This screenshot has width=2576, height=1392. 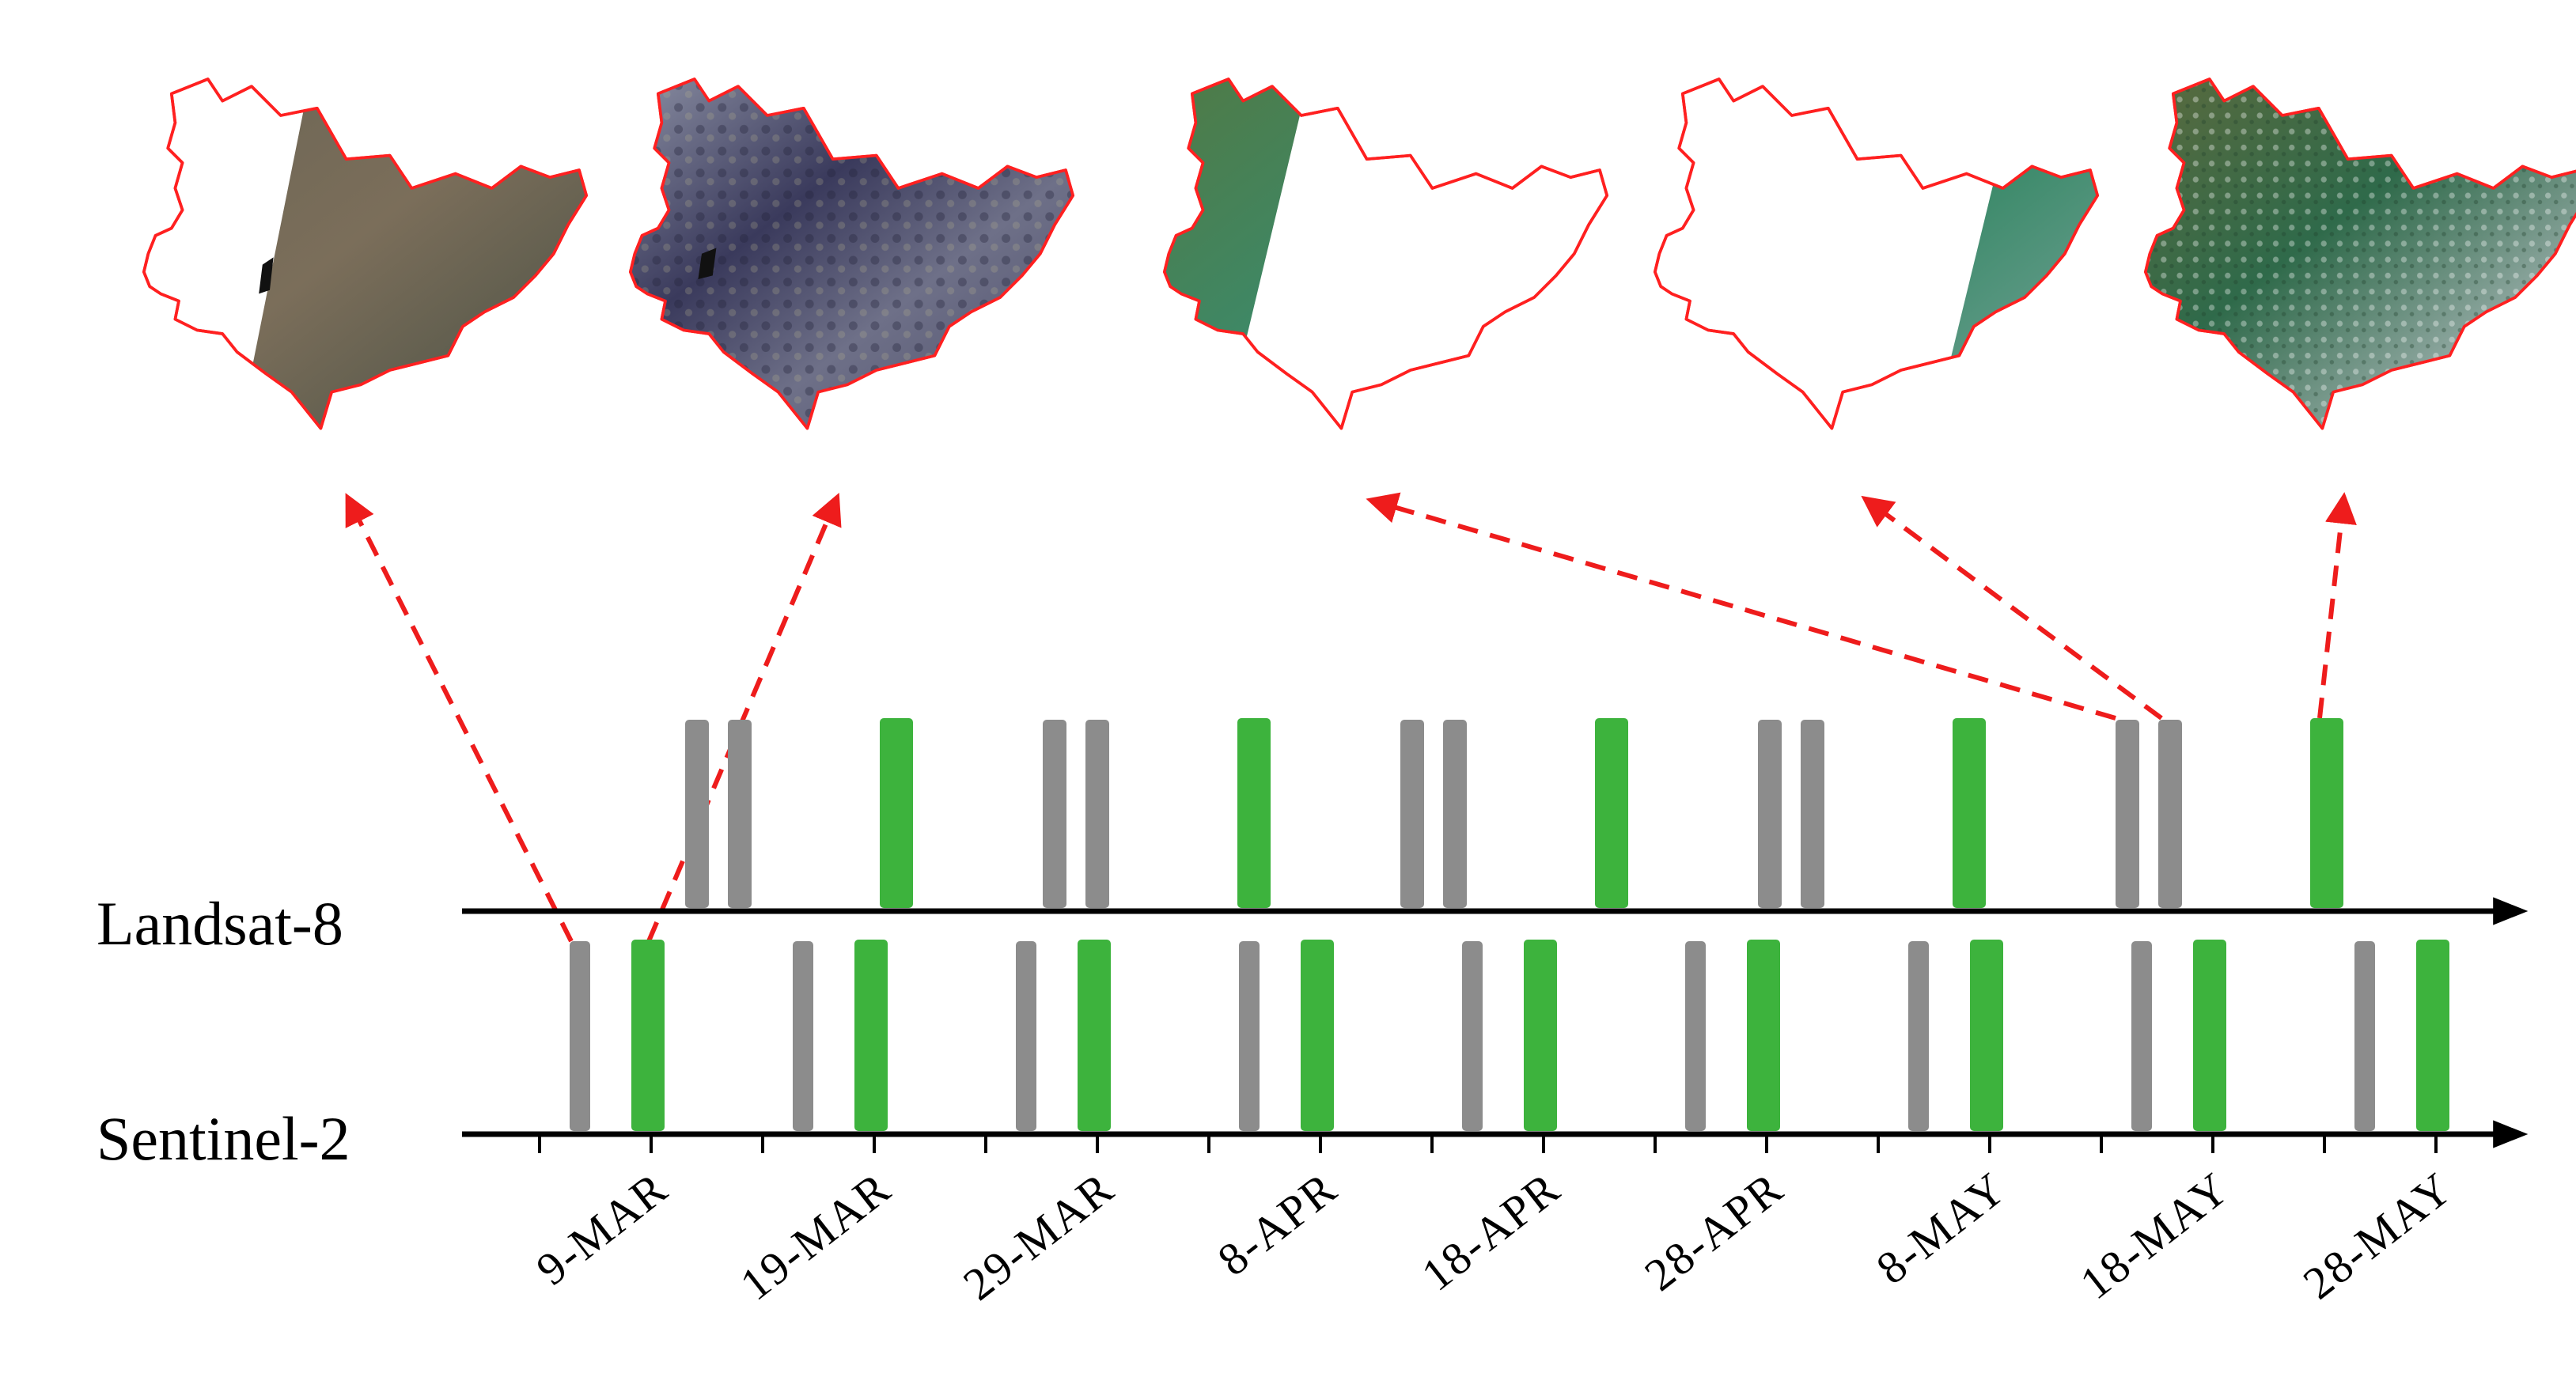 I want to click on date-label: 29-MAR, so click(x=1038, y=1236).